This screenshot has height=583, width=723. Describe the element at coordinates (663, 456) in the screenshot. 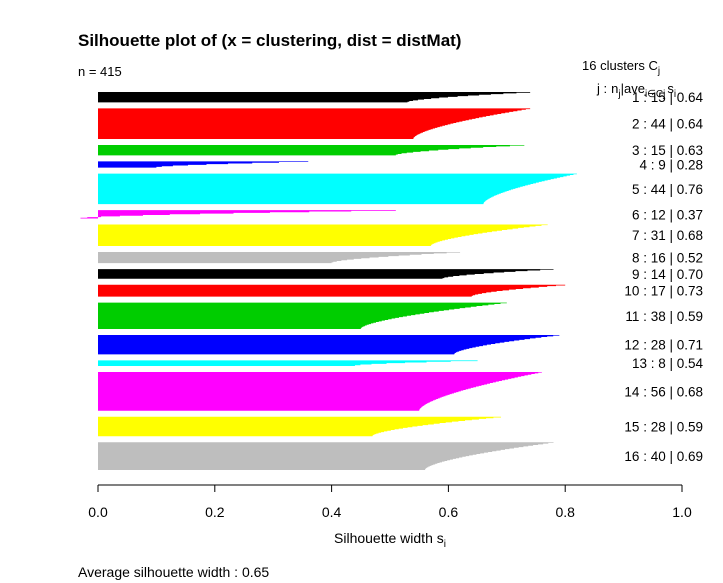

I see `cluster-label-16: 16 : 40 | 0.69` at that location.